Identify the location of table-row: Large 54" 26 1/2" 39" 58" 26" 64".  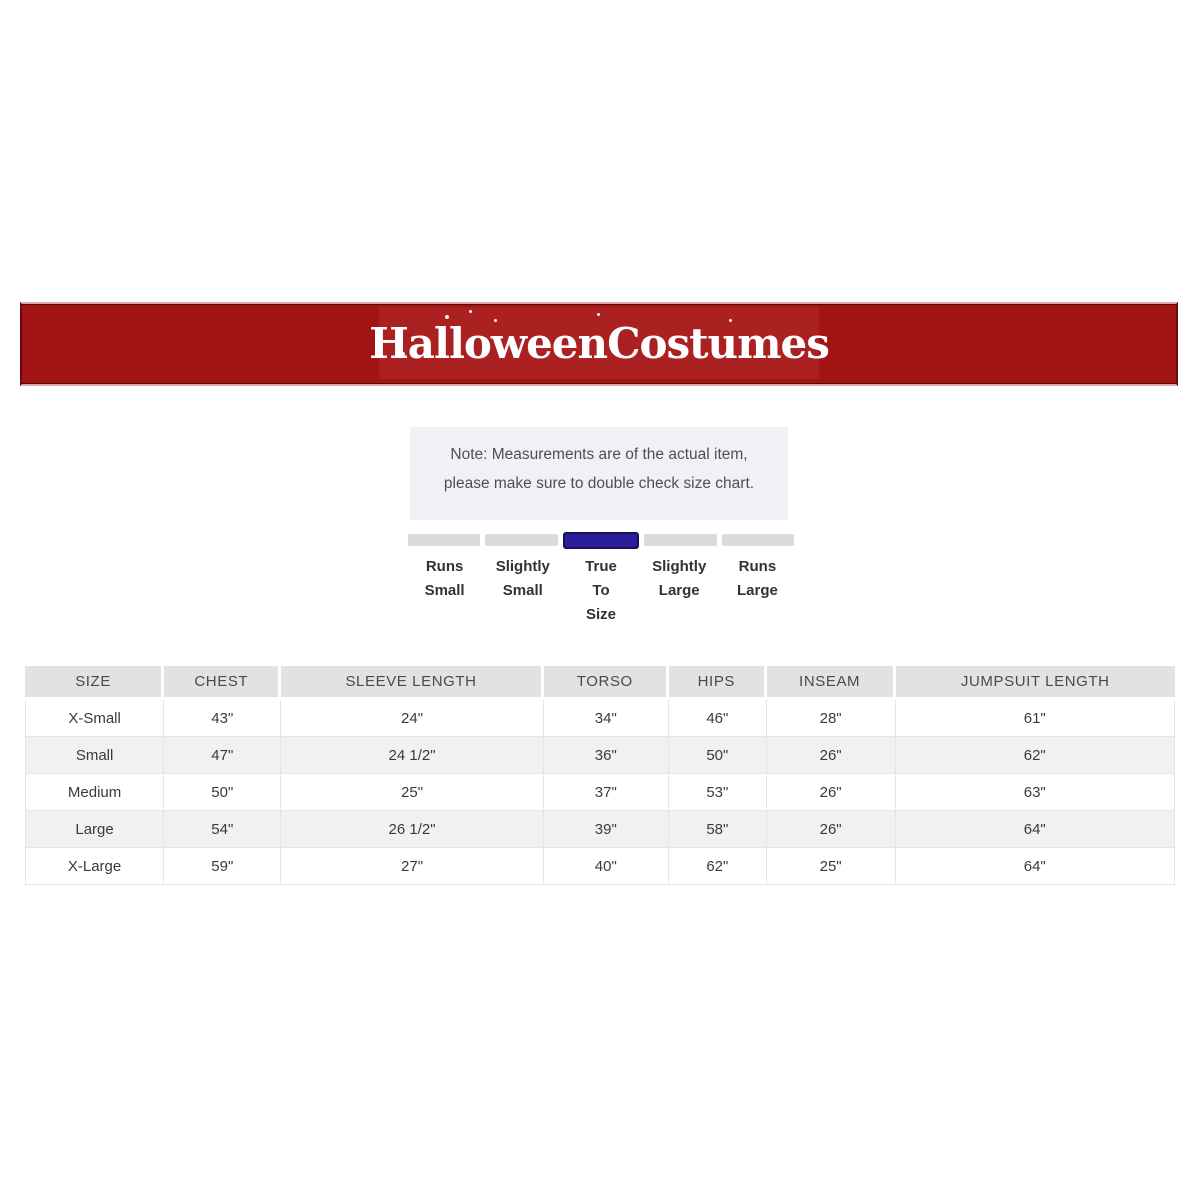
(600, 829).